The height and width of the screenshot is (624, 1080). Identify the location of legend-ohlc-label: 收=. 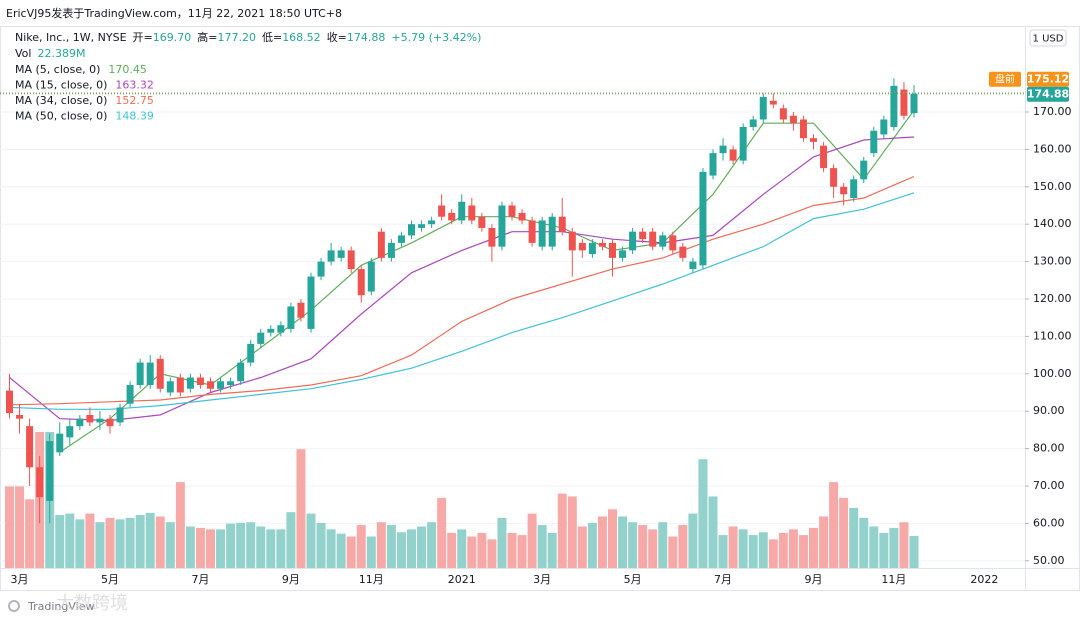
(337, 37).